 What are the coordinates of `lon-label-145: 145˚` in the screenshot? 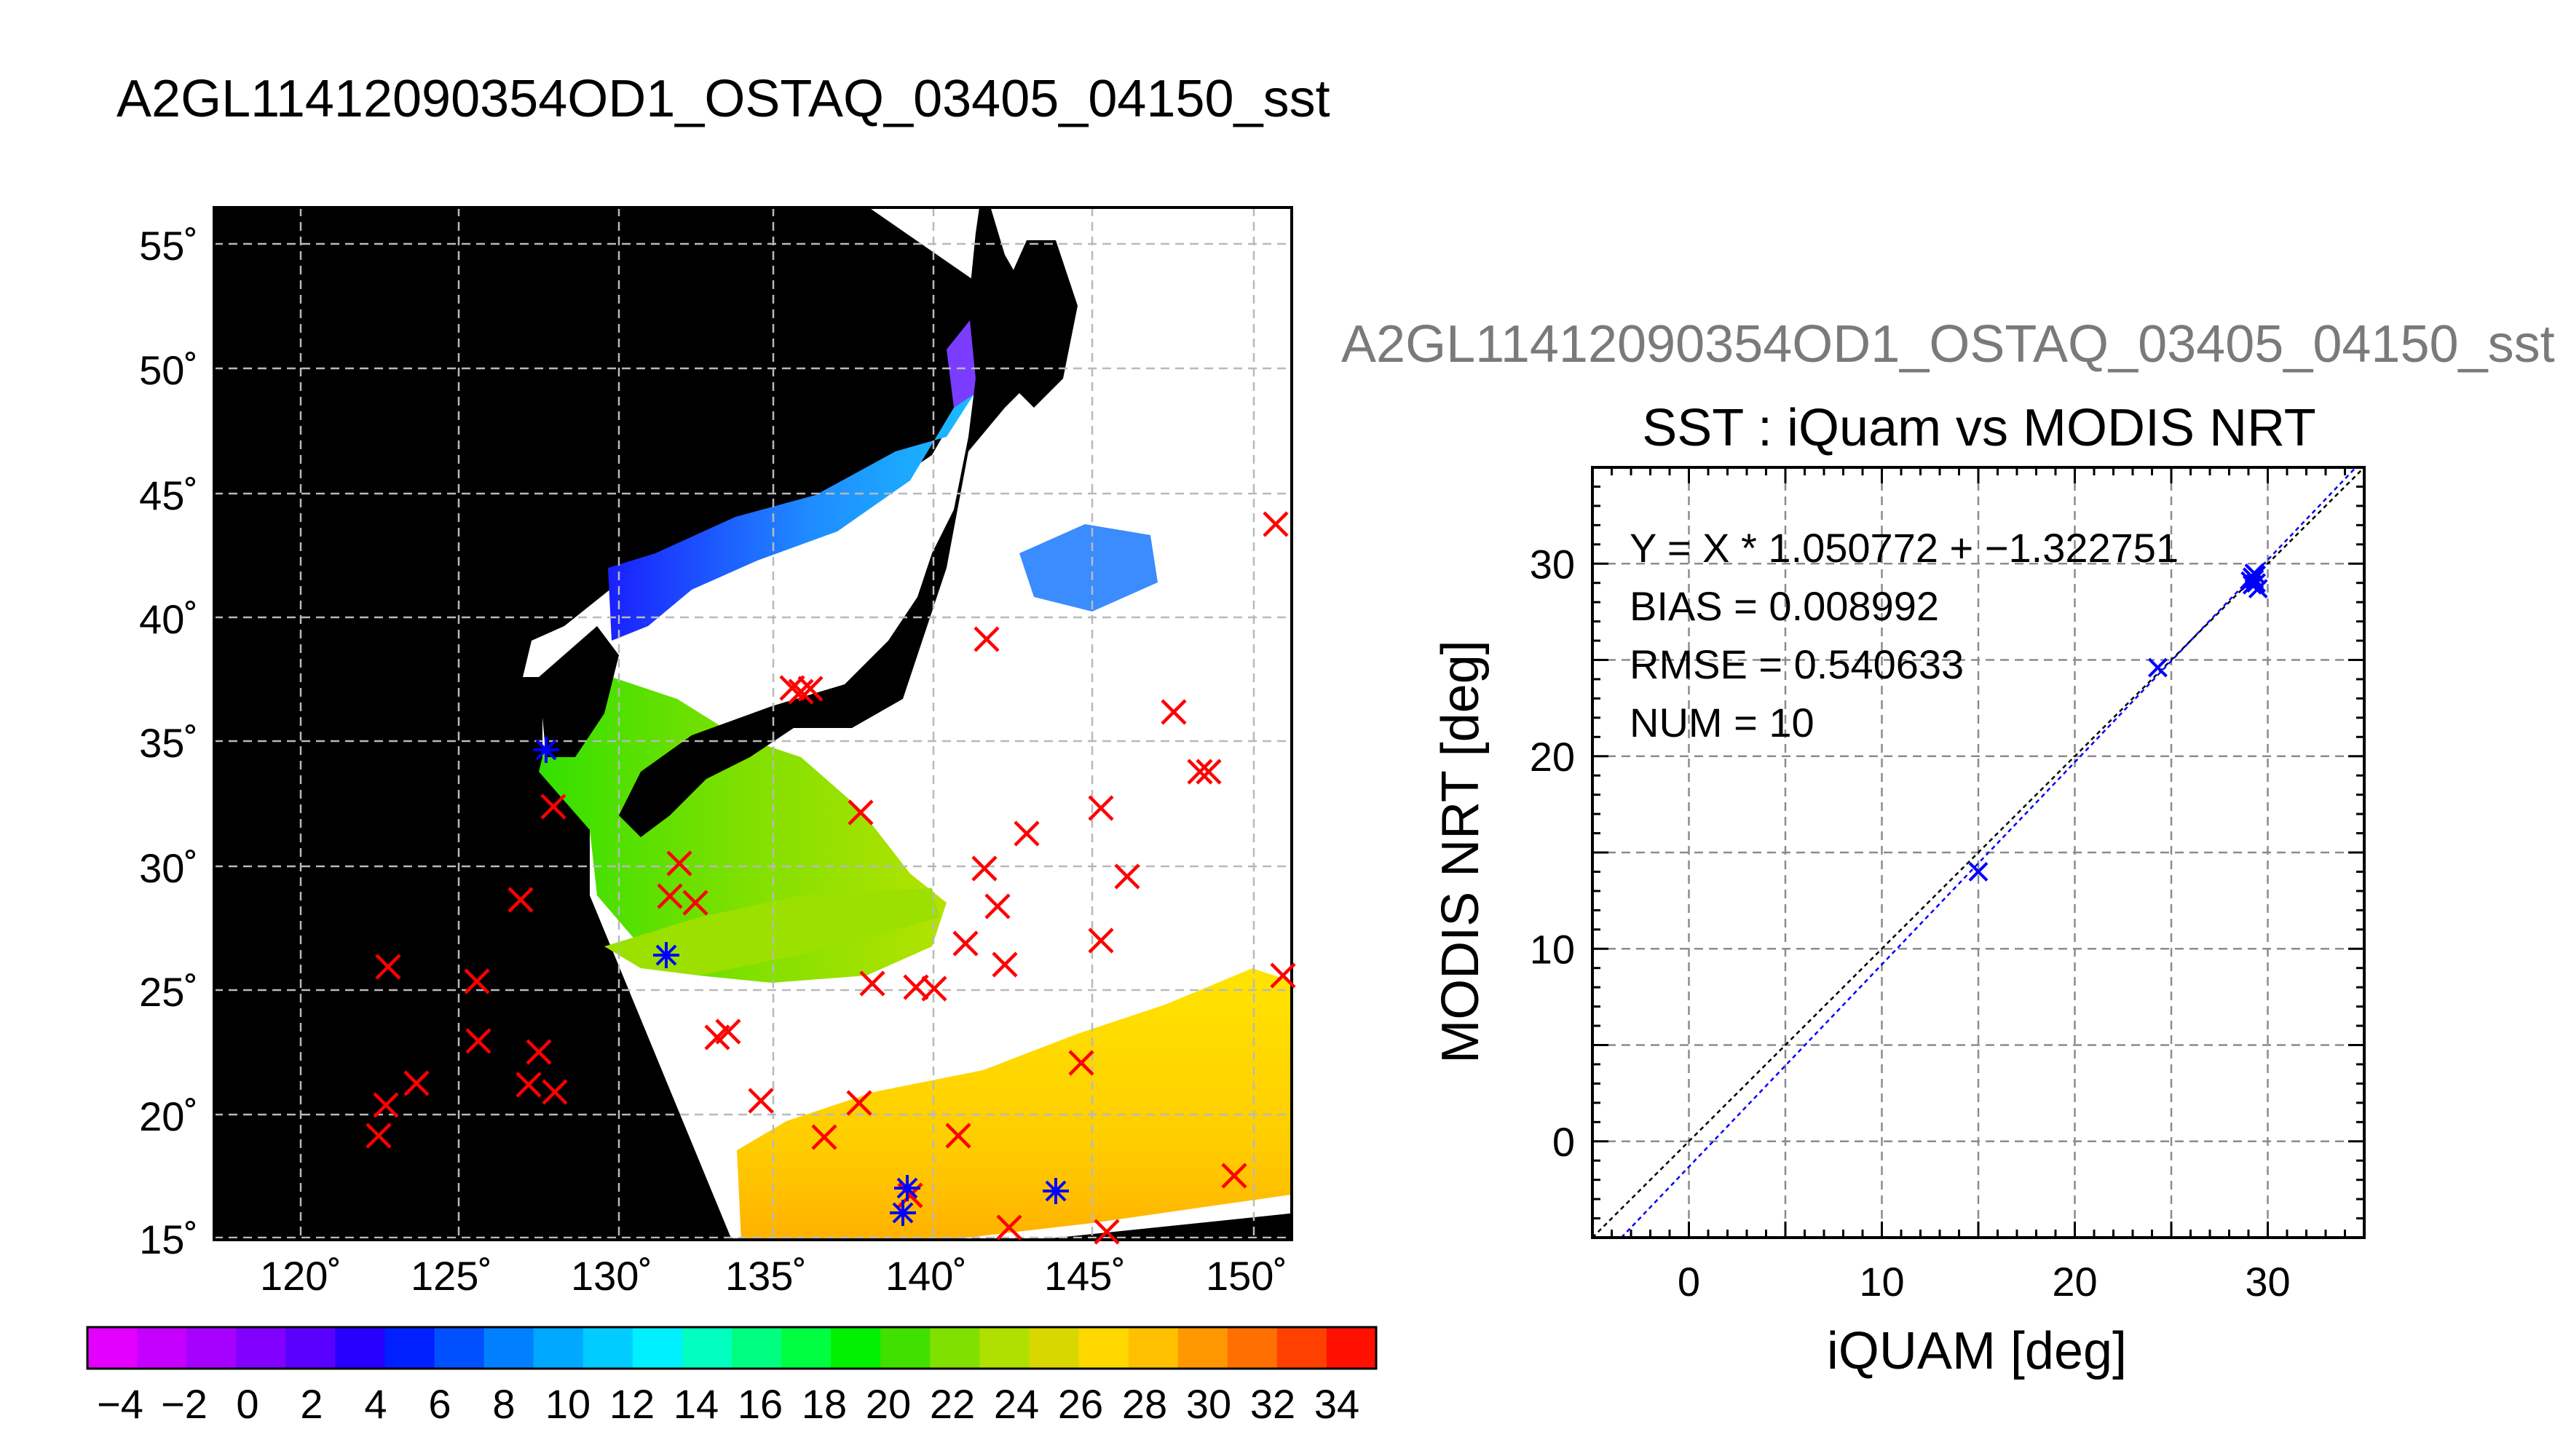 It's located at (1085, 1276).